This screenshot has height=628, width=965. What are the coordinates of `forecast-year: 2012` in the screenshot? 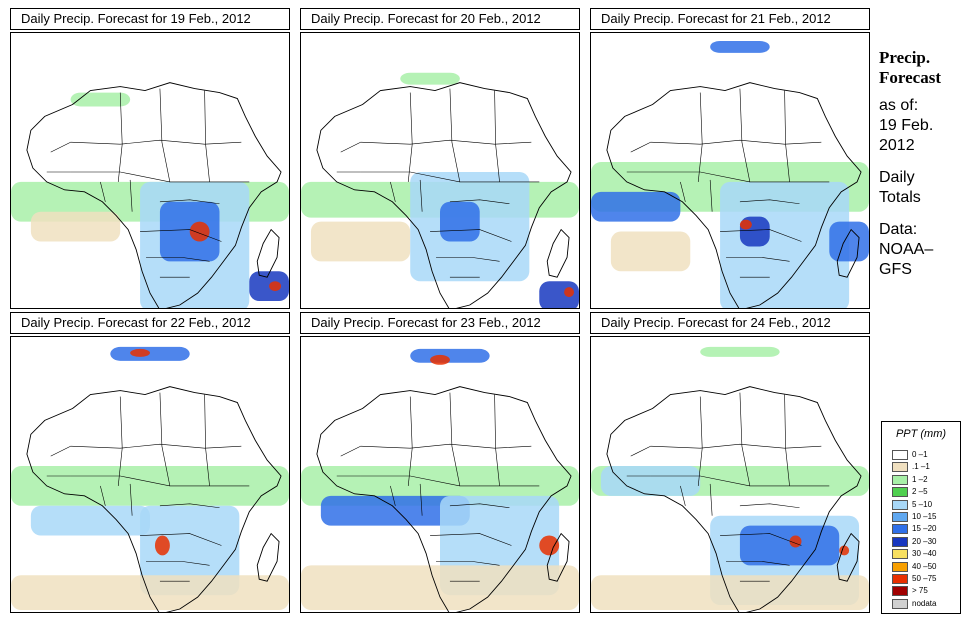 It's located at (897, 145).